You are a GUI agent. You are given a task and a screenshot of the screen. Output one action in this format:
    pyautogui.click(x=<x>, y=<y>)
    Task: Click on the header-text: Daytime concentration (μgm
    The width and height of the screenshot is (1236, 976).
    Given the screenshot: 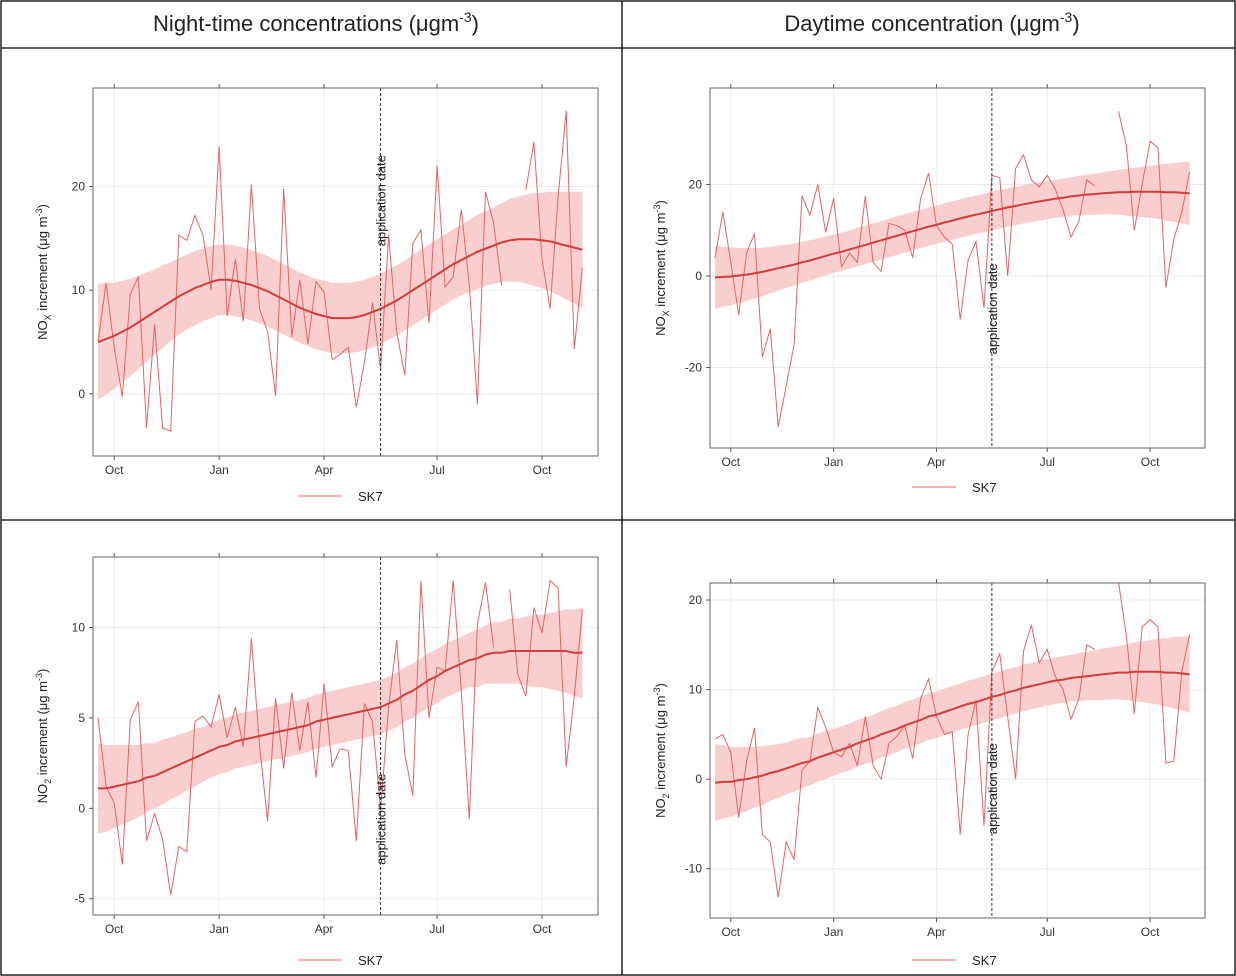 What is the action you would take?
    pyautogui.click(x=922, y=23)
    